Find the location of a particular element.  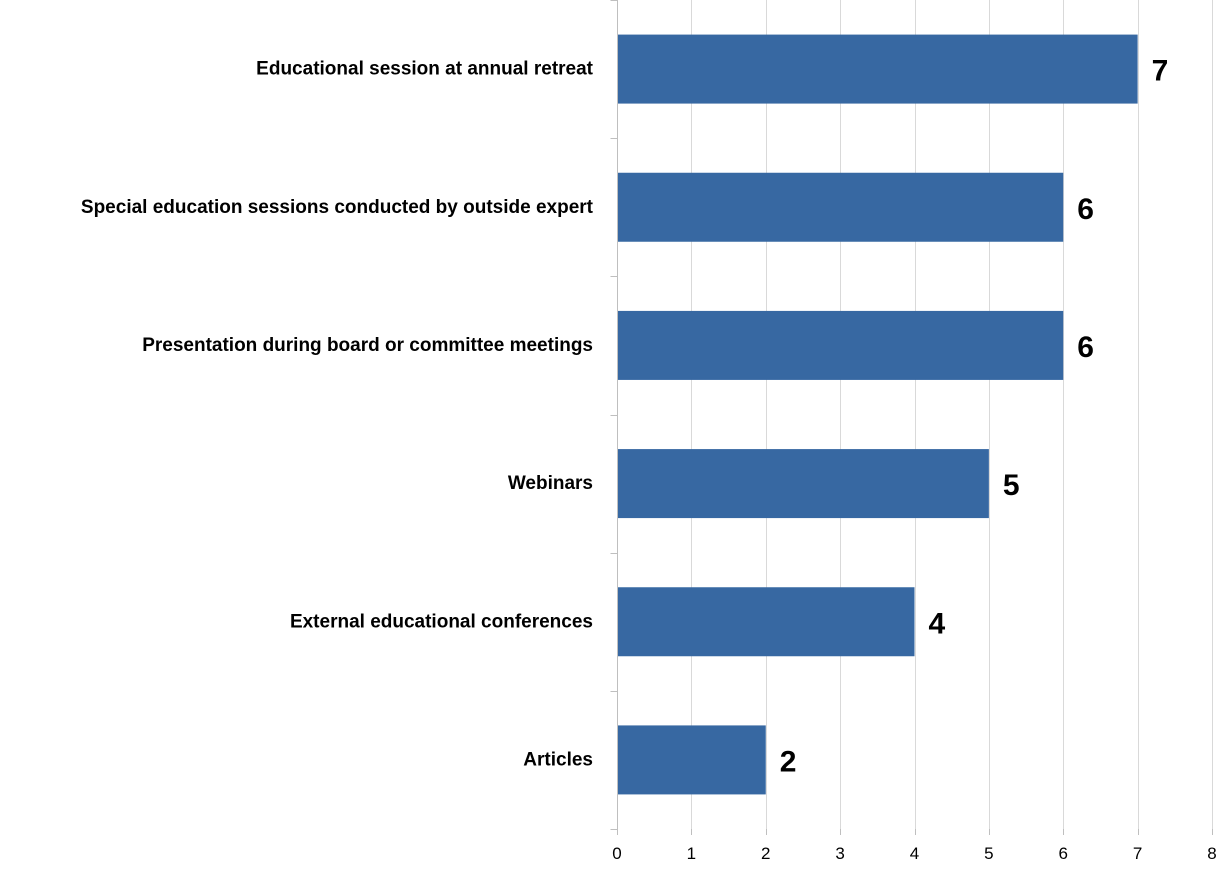

x-tick-label: 6 is located at coordinates (1063, 853).